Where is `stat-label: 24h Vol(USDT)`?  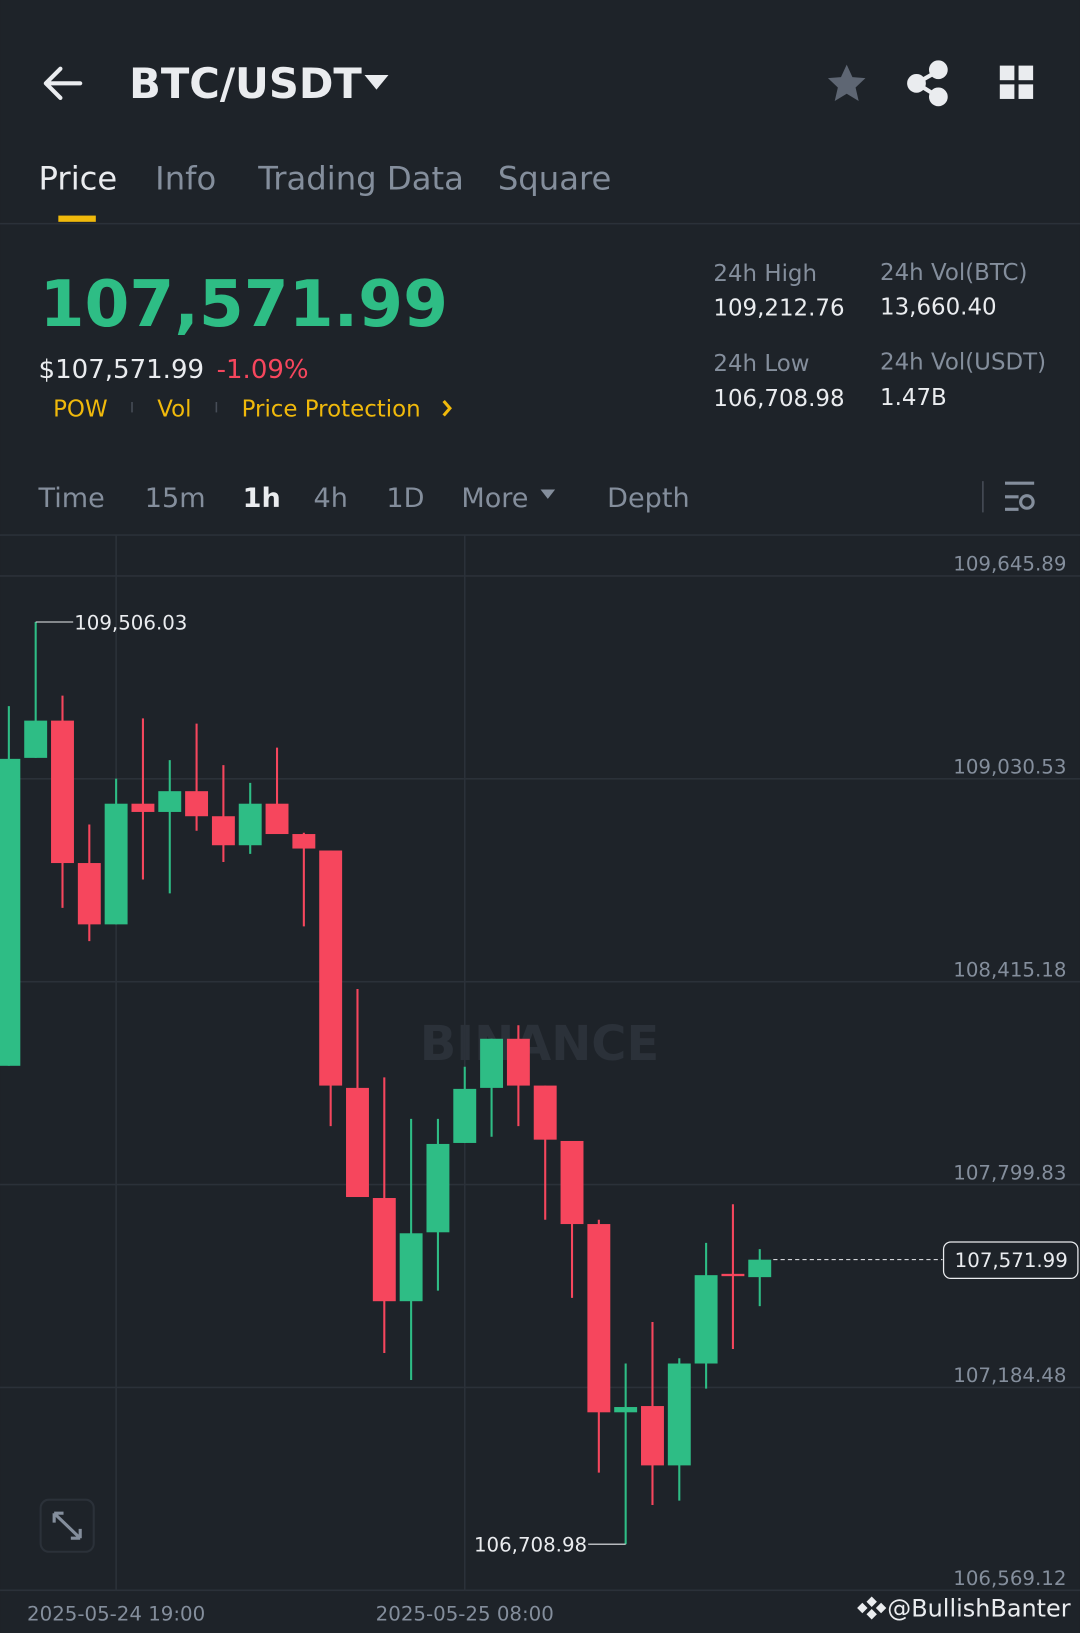 stat-label: 24h Vol(USDT) is located at coordinates (963, 363).